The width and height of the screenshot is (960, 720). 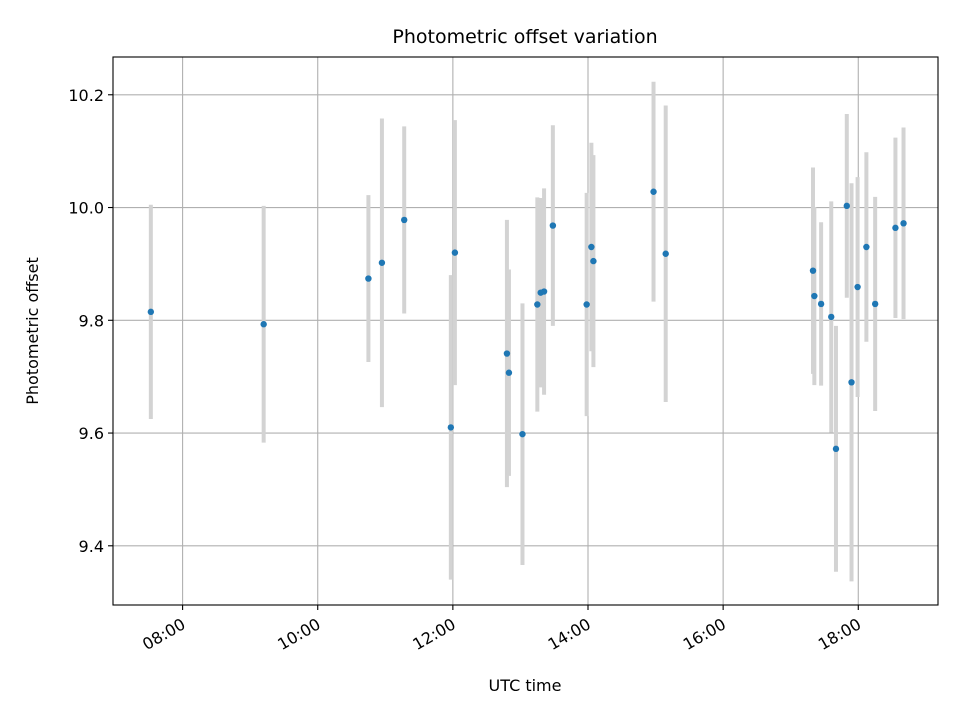 I want to click on y-tick-label: 10.0, so click(x=86, y=208).